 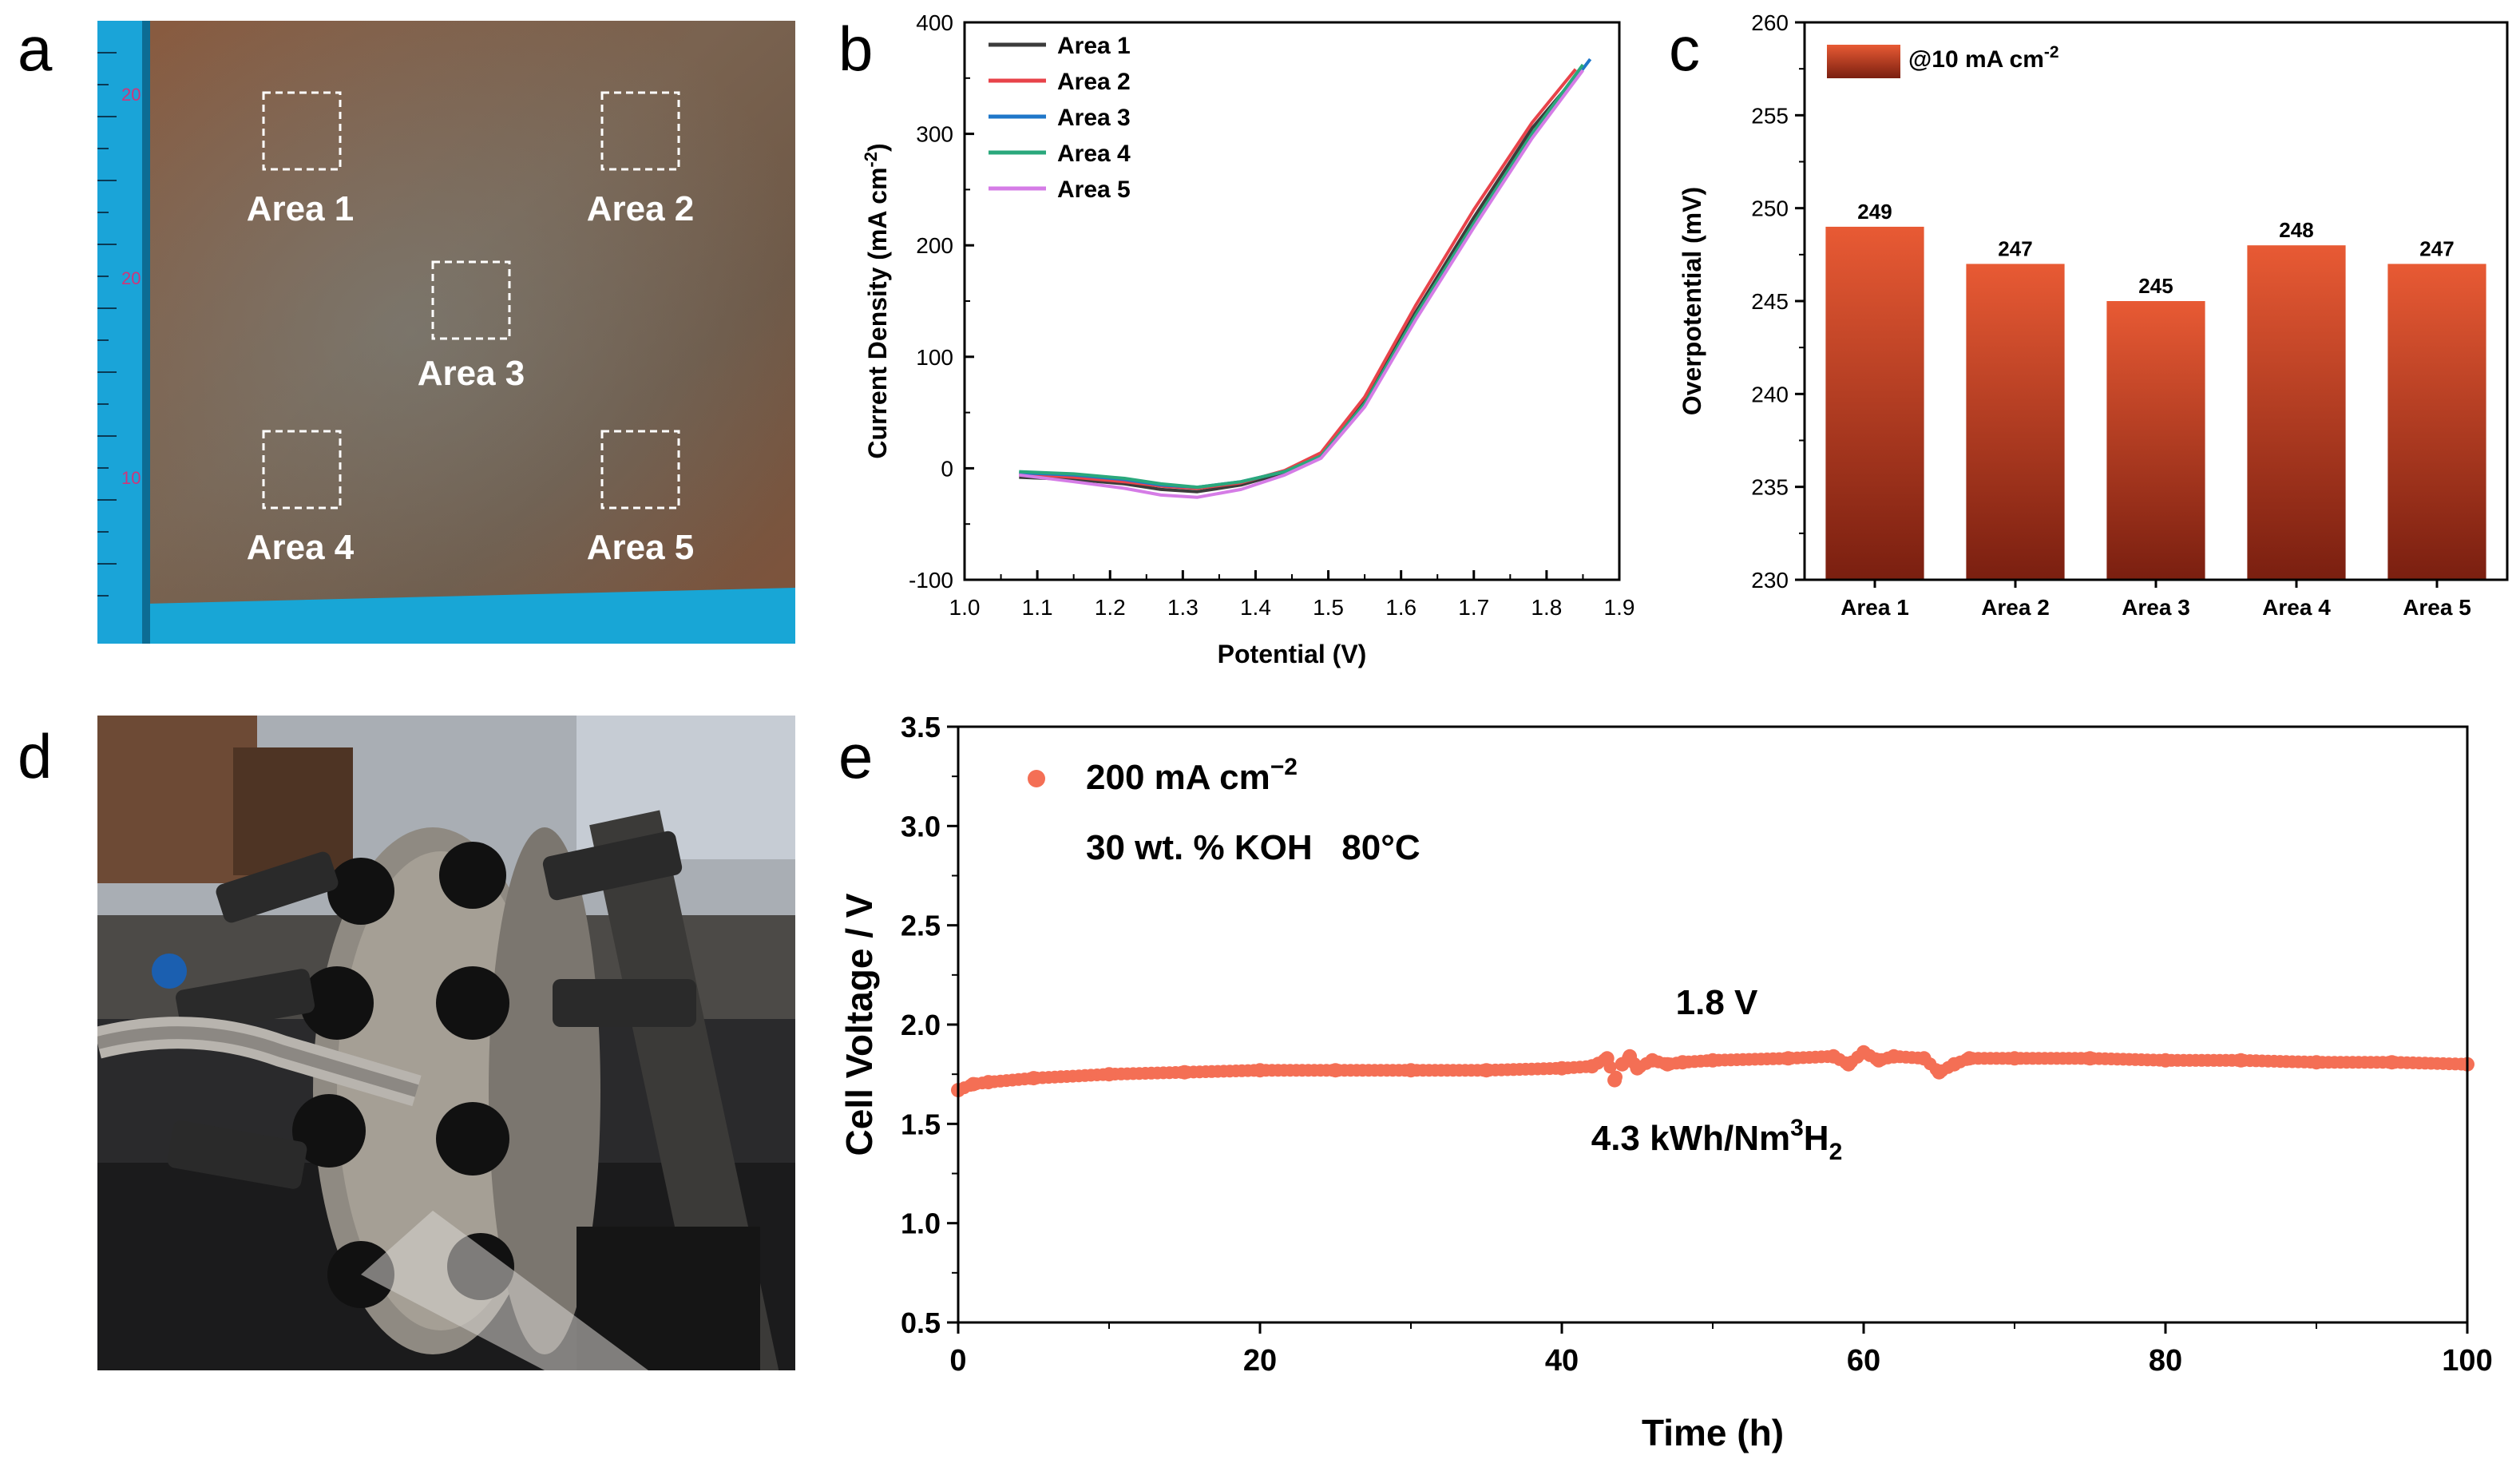 I want to click on overpotential-y-tick-label: 250, so click(x=1770, y=208).